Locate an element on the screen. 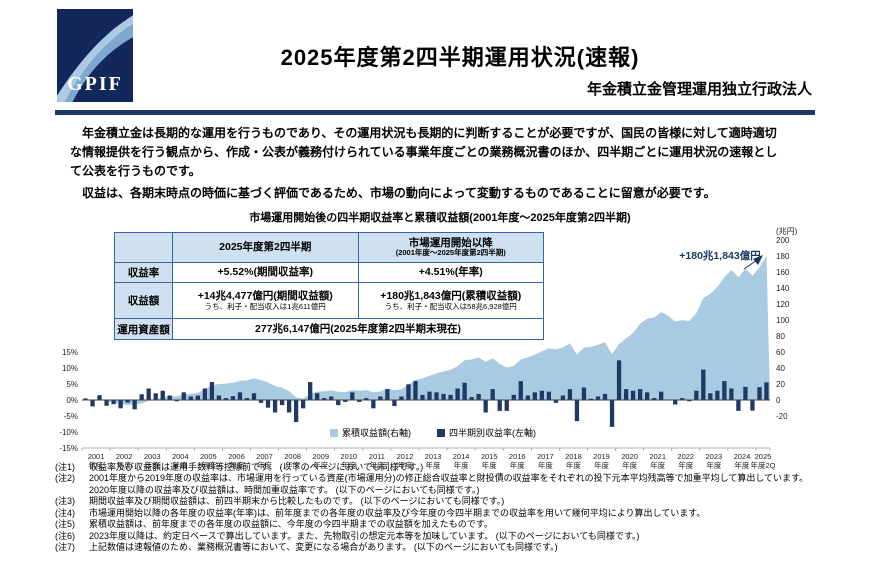 The height and width of the screenshot is (578, 870). svg-text: 100 is located at coordinates (783, 320).